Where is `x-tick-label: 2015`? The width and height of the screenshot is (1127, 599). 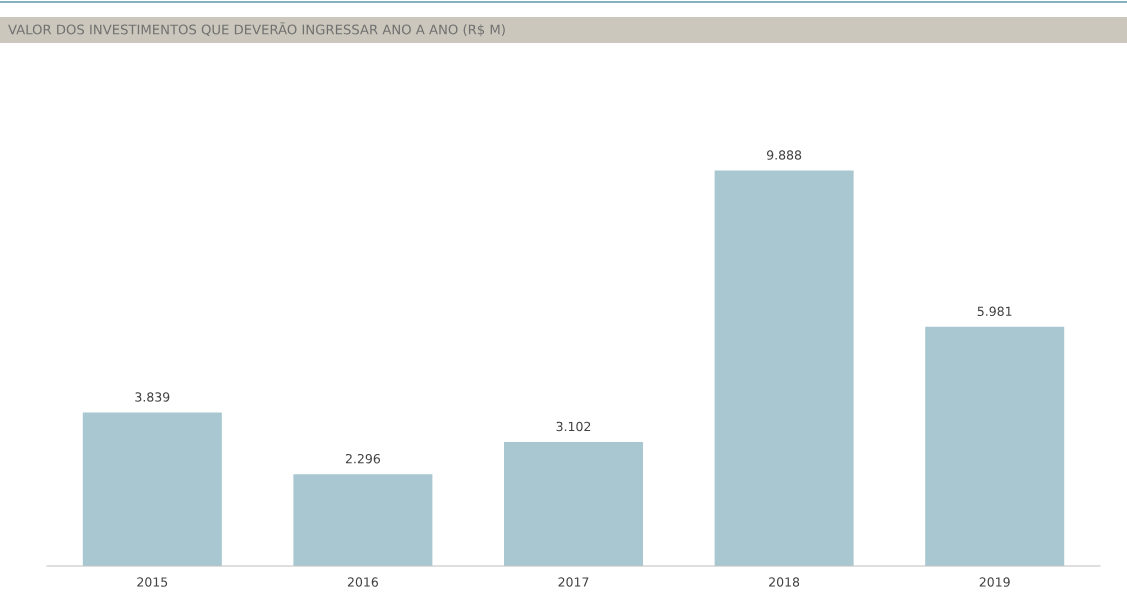 x-tick-label: 2015 is located at coordinates (152, 582).